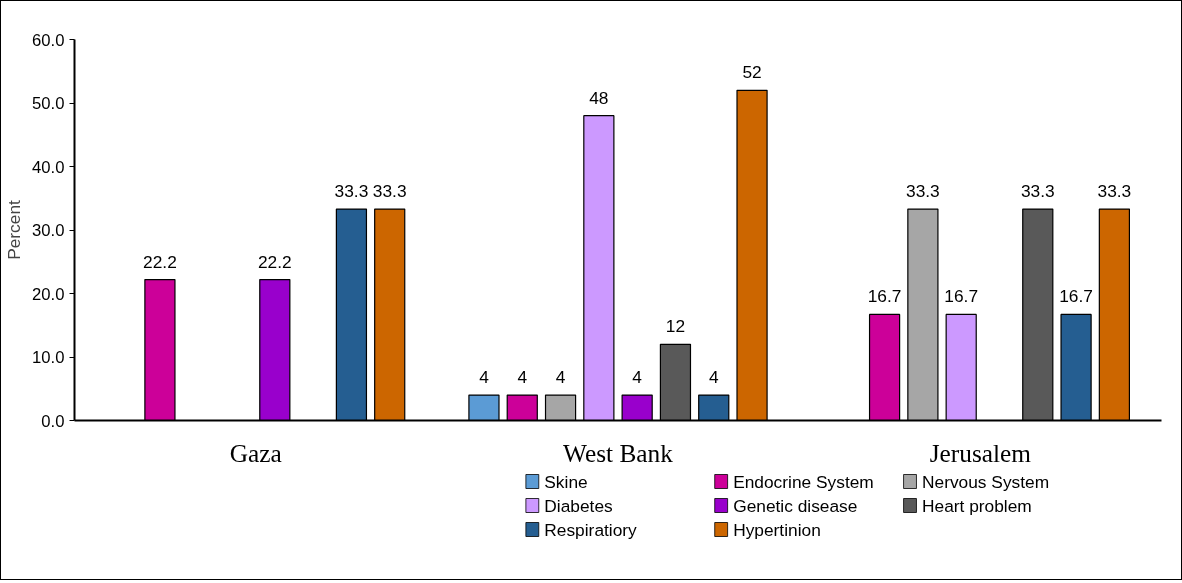  What do you see at coordinates (777, 529) in the screenshot?
I see `legend-label: Hypertinion` at bounding box center [777, 529].